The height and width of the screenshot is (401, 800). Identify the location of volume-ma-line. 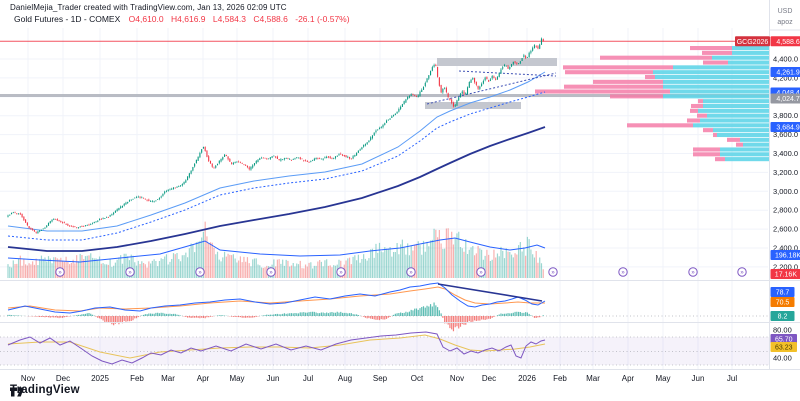
(276, 250).